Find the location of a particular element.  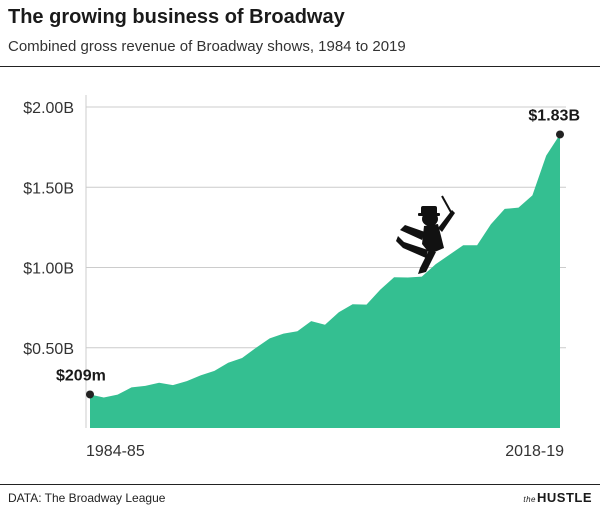

x-axis-labels: 1984-85 2018-19 is located at coordinates (325, 451).